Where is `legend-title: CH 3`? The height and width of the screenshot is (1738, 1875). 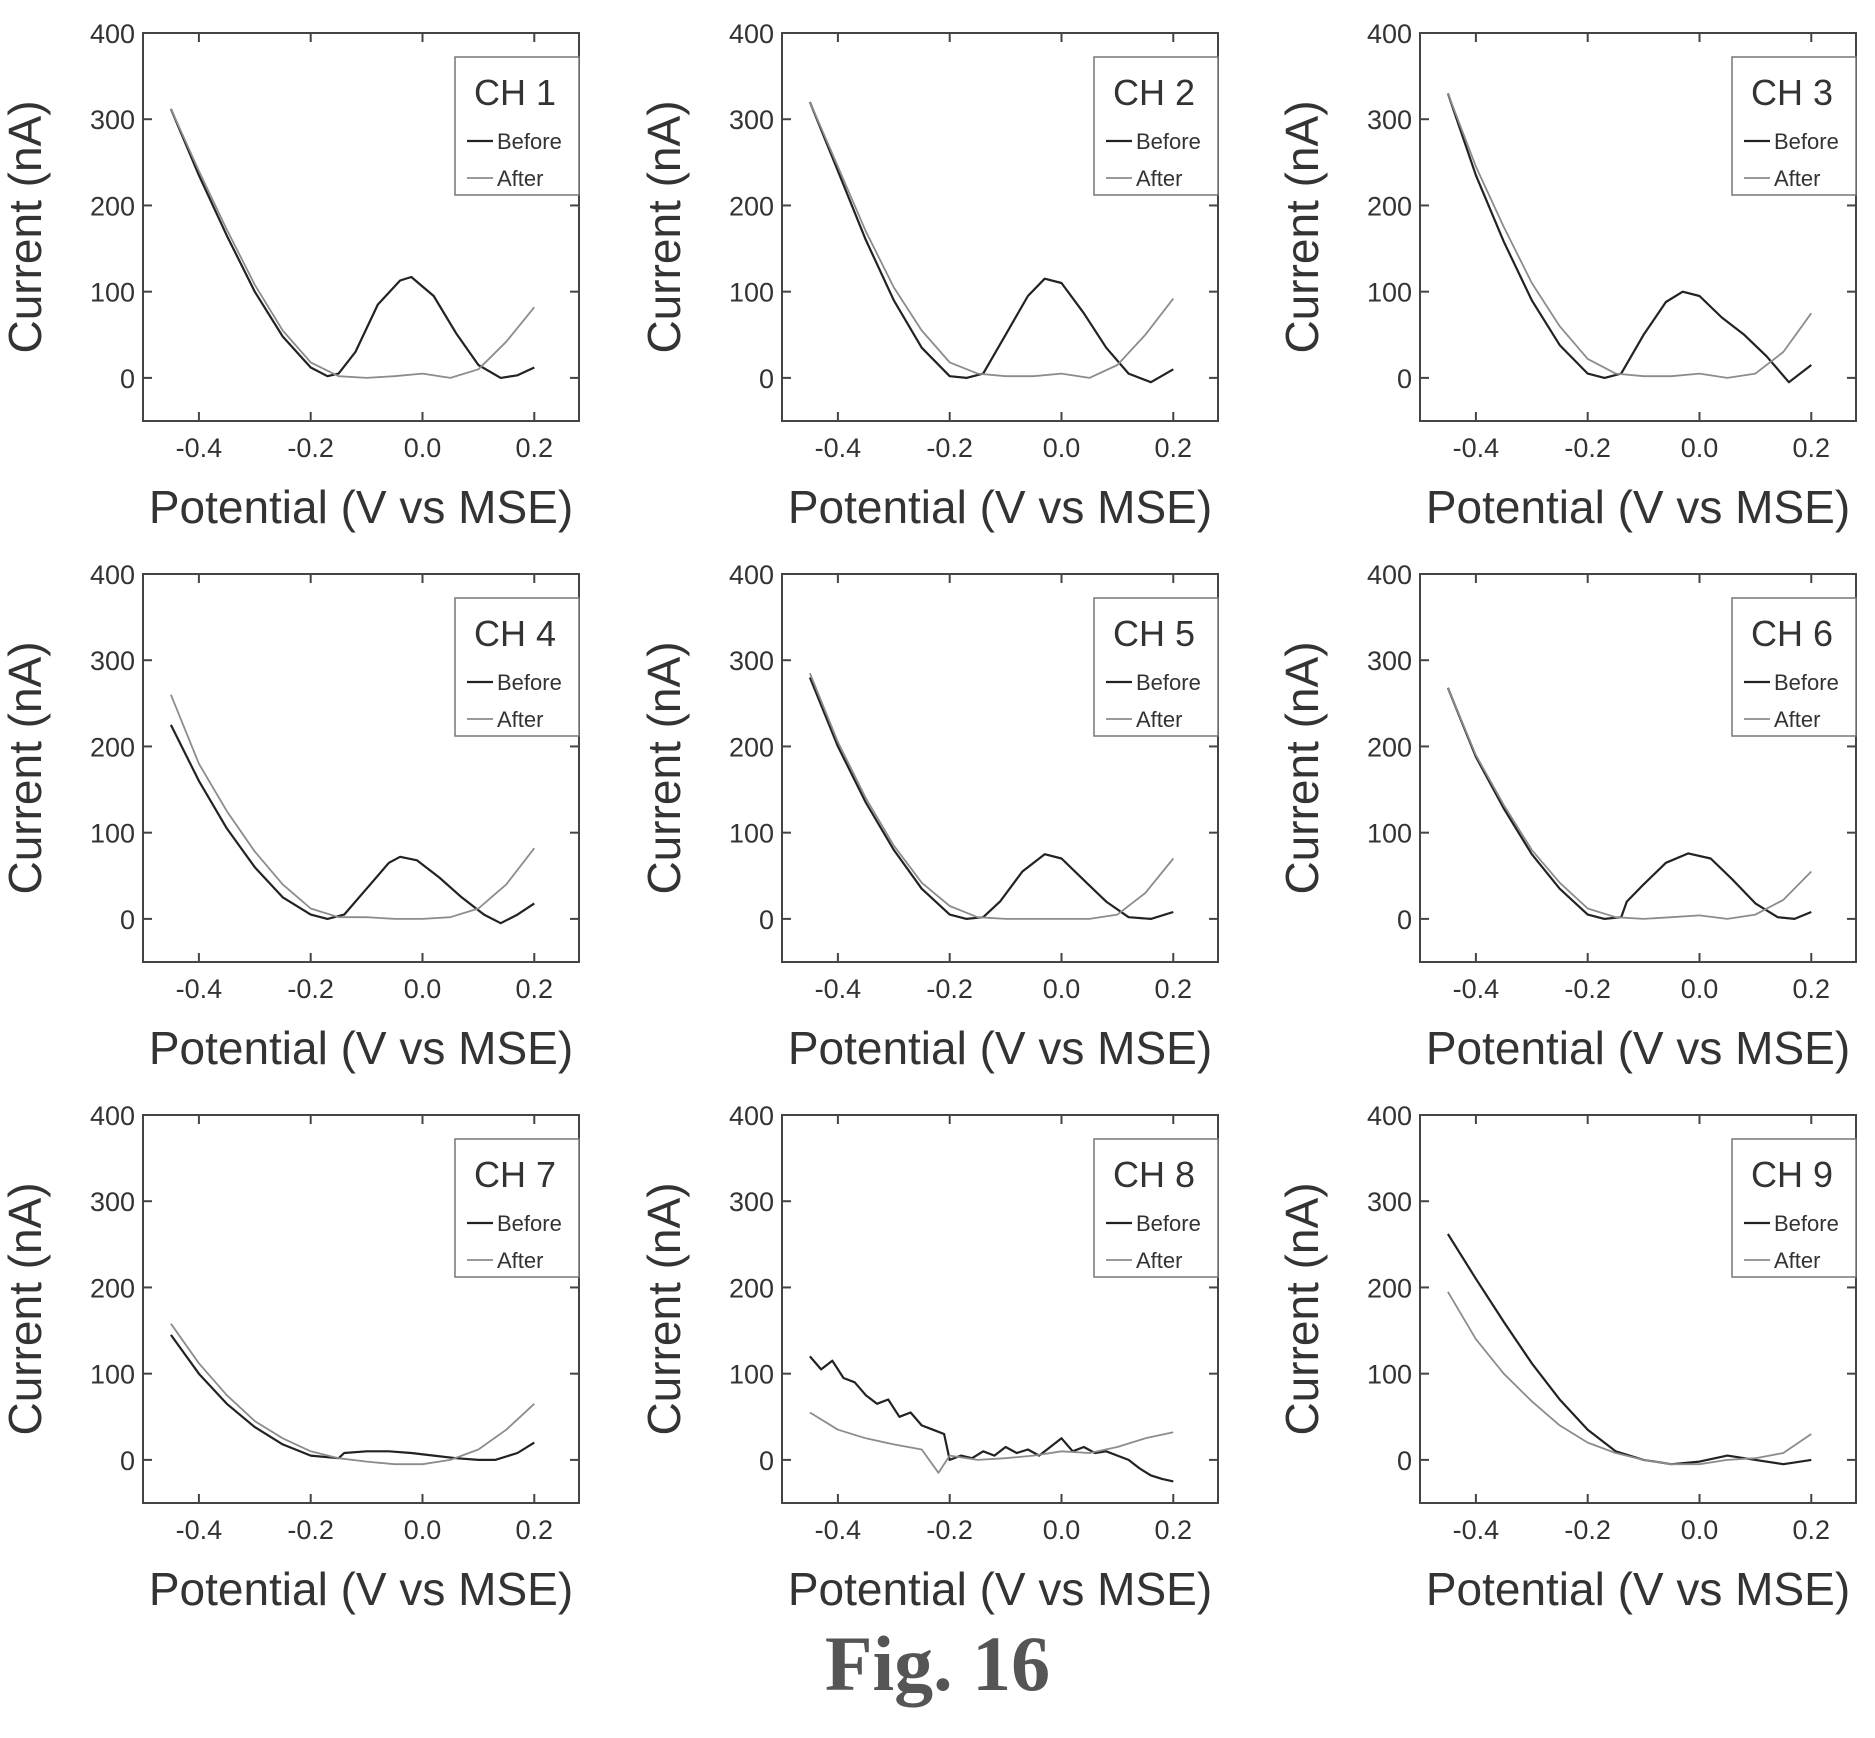
legend-title: CH 3 is located at coordinates (1792, 92).